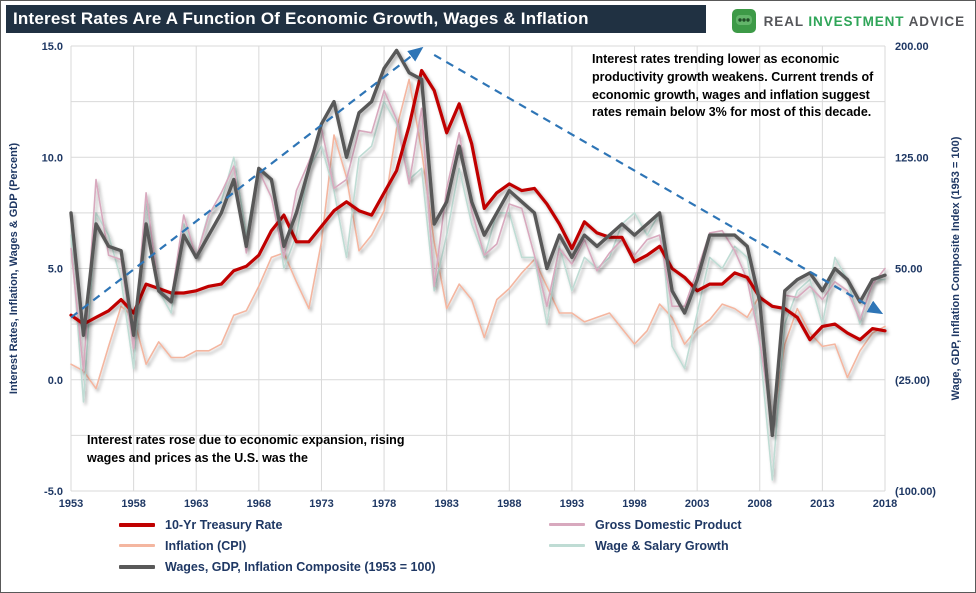 This screenshot has width=976, height=593. Describe the element at coordinates (321, 504) in the screenshot. I see `x-axis-tick: 1973` at that location.